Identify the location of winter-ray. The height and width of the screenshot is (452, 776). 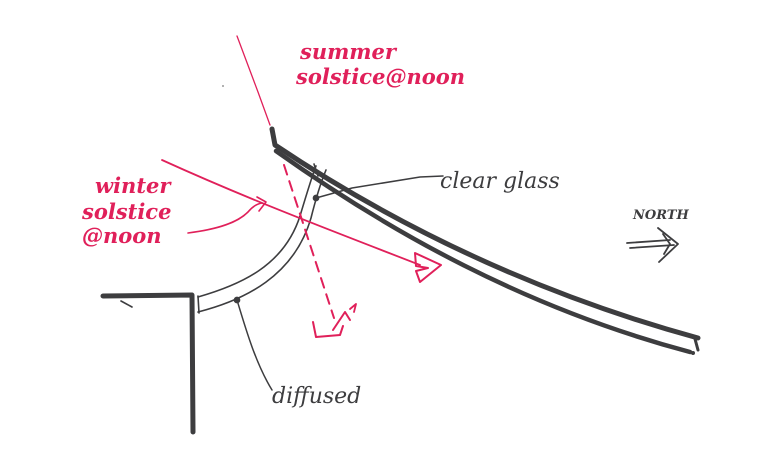
(291, 212).